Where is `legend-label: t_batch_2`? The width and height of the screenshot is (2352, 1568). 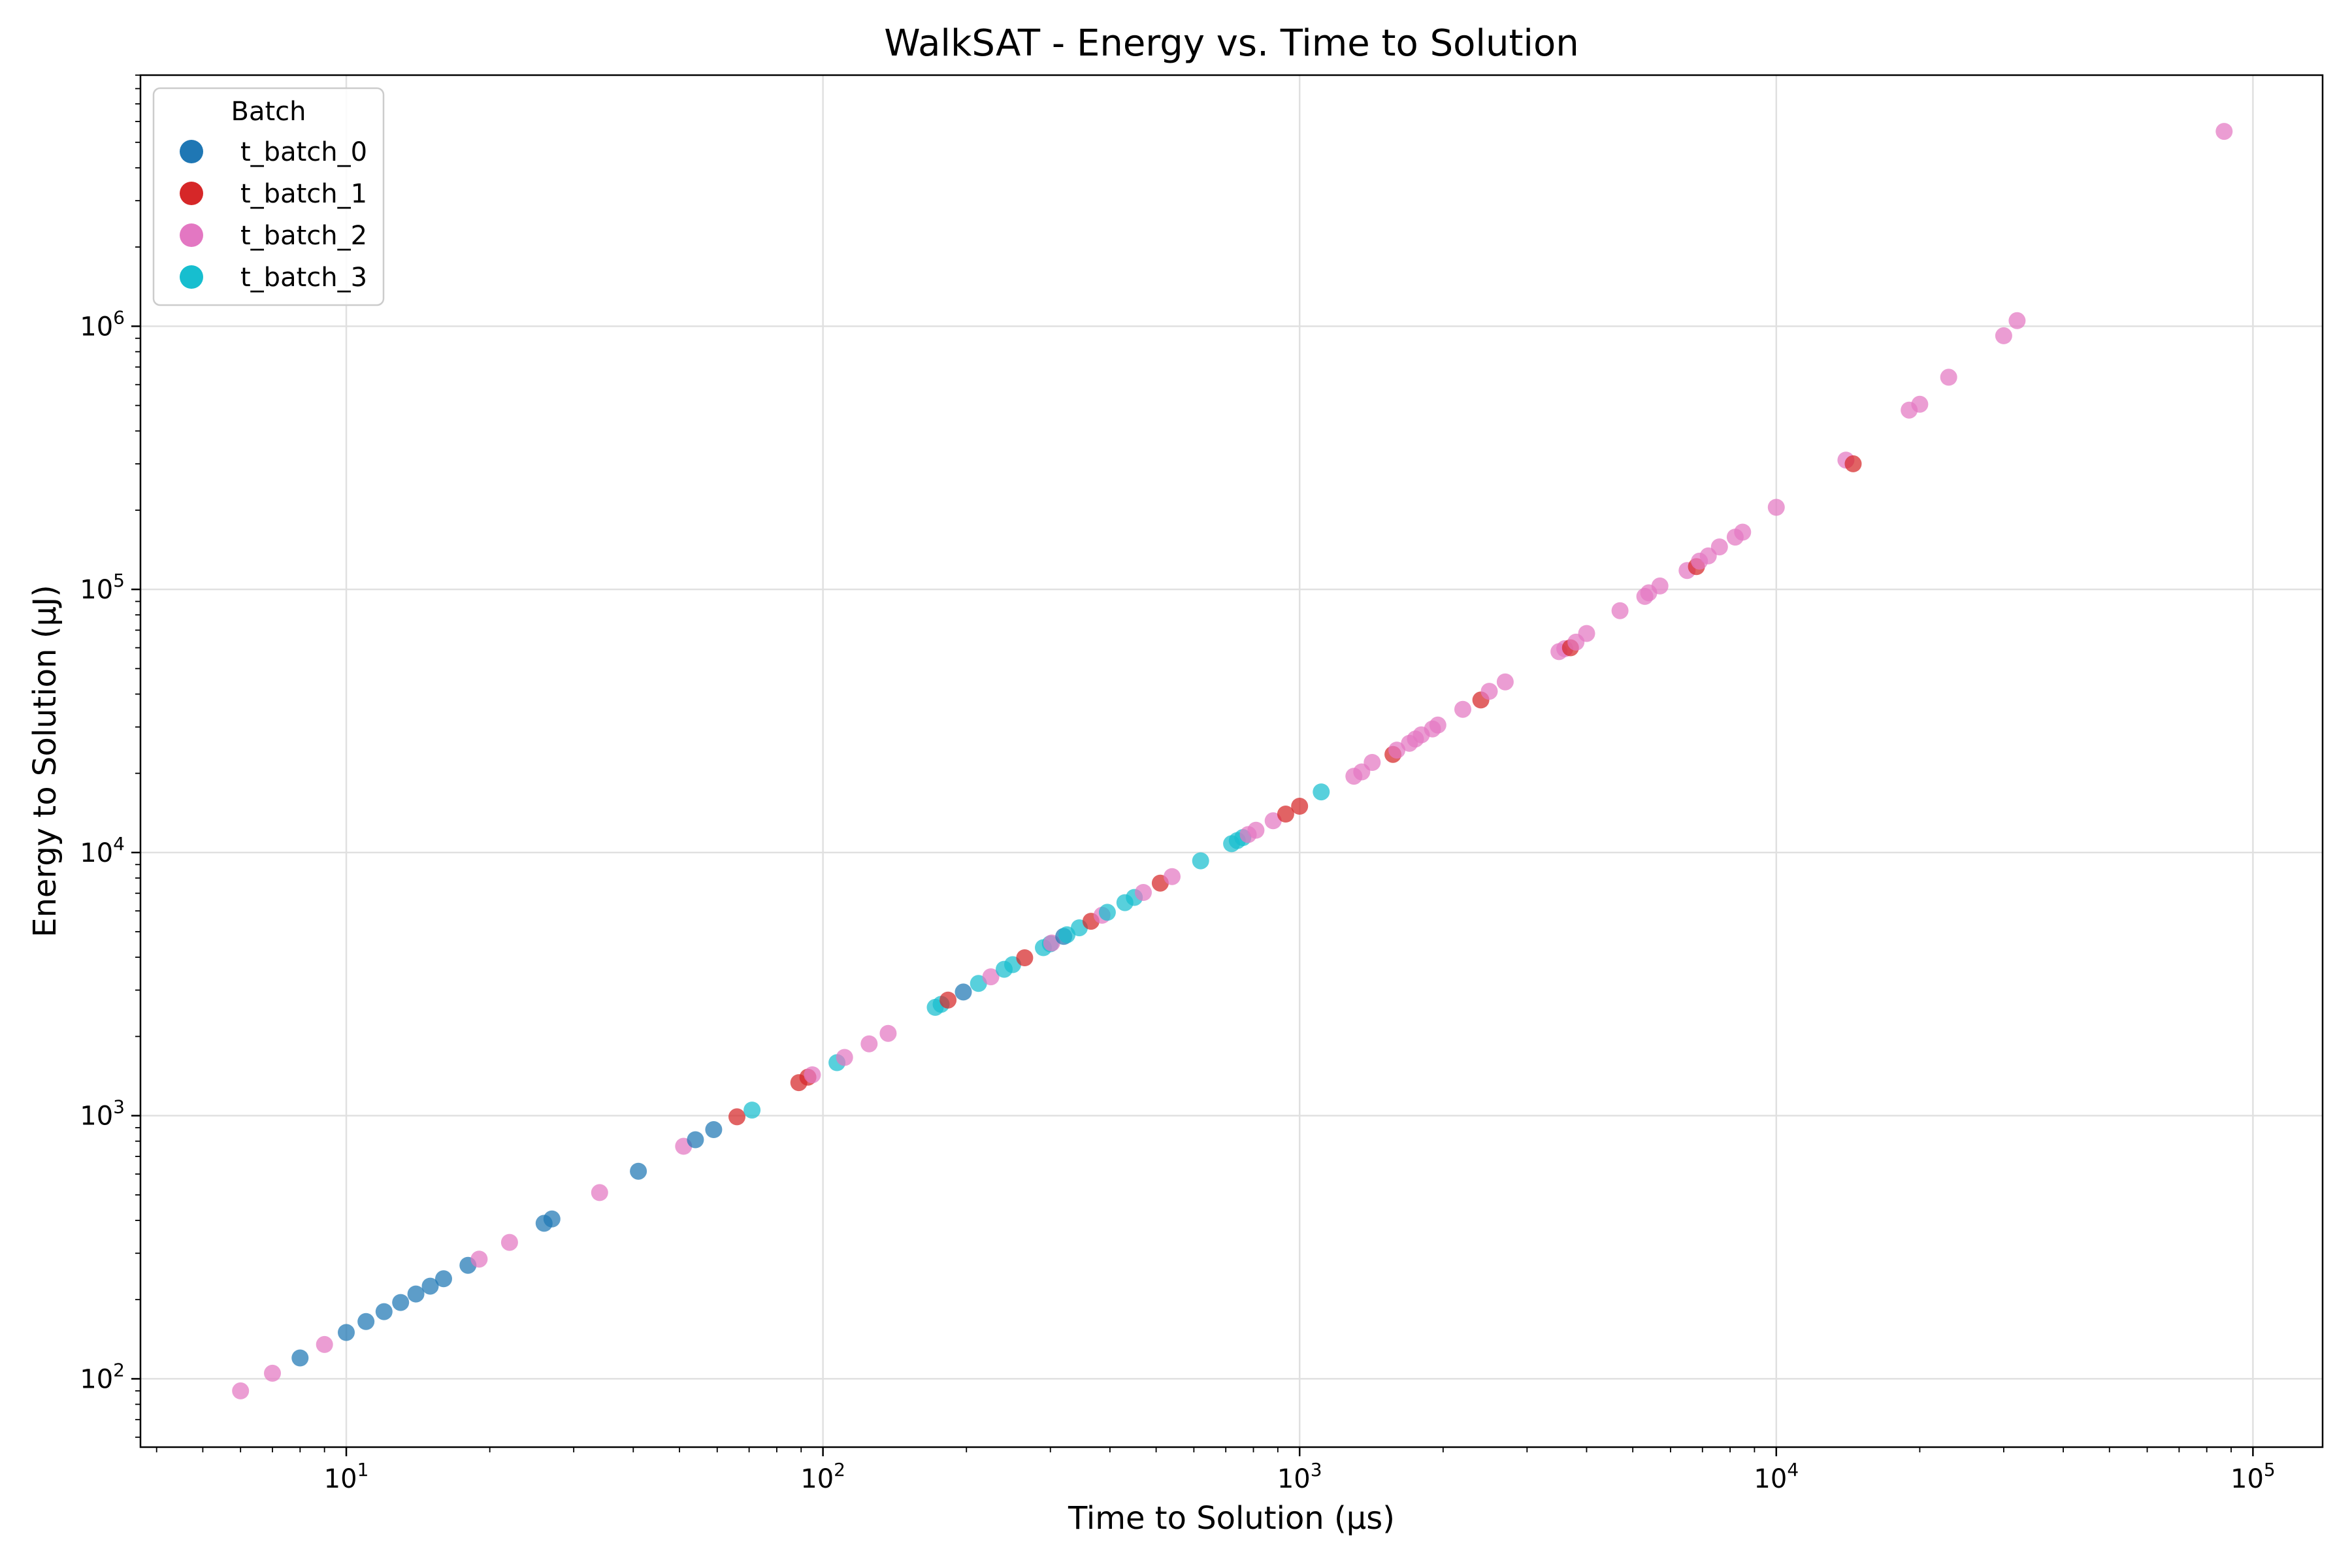
legend-label: t_batch_2 is located at coordinates (303, 236).